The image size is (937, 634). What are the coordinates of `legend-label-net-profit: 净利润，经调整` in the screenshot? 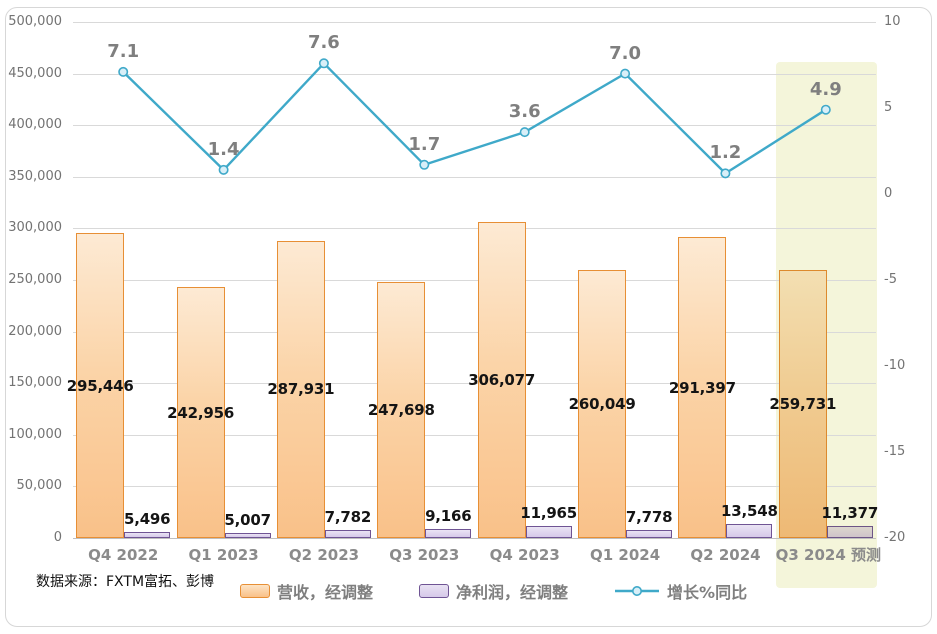 It's located at (512, 592).